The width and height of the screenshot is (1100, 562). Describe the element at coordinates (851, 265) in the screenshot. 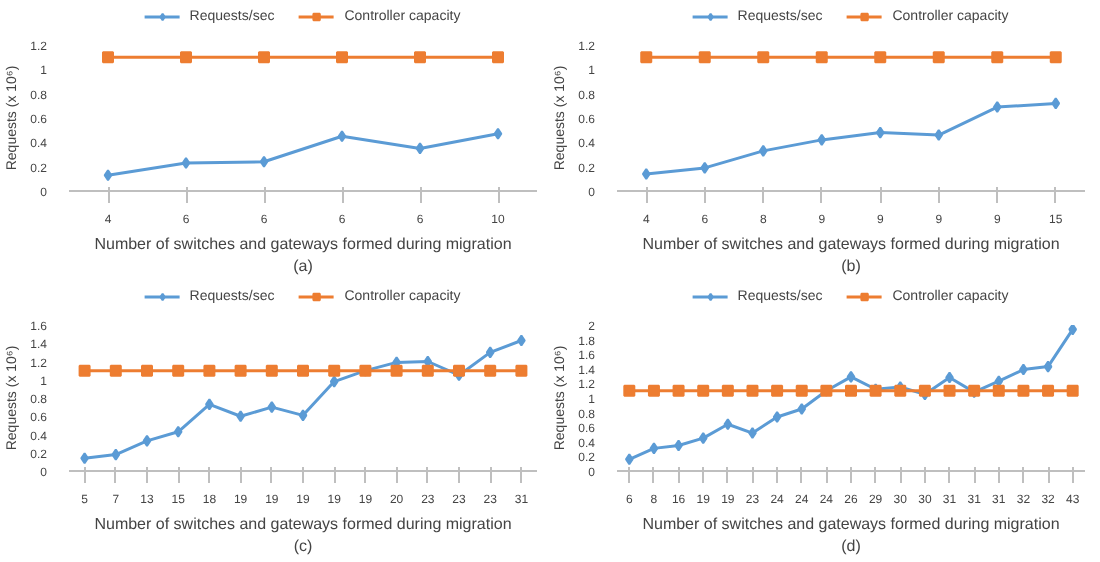

I see `text: (b)` at that location.